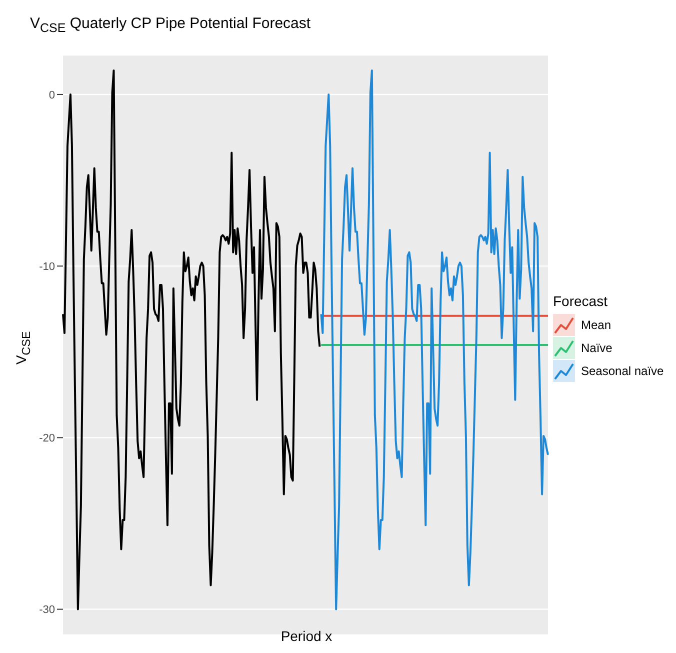 The width and height of the screenshot is (676, 653). Describe the element at coordinates (170, 25) in the screenshot. I see `chart-title: V$_{CSE}$ Quaterly CP Pipe Potential Forecast` at that location.